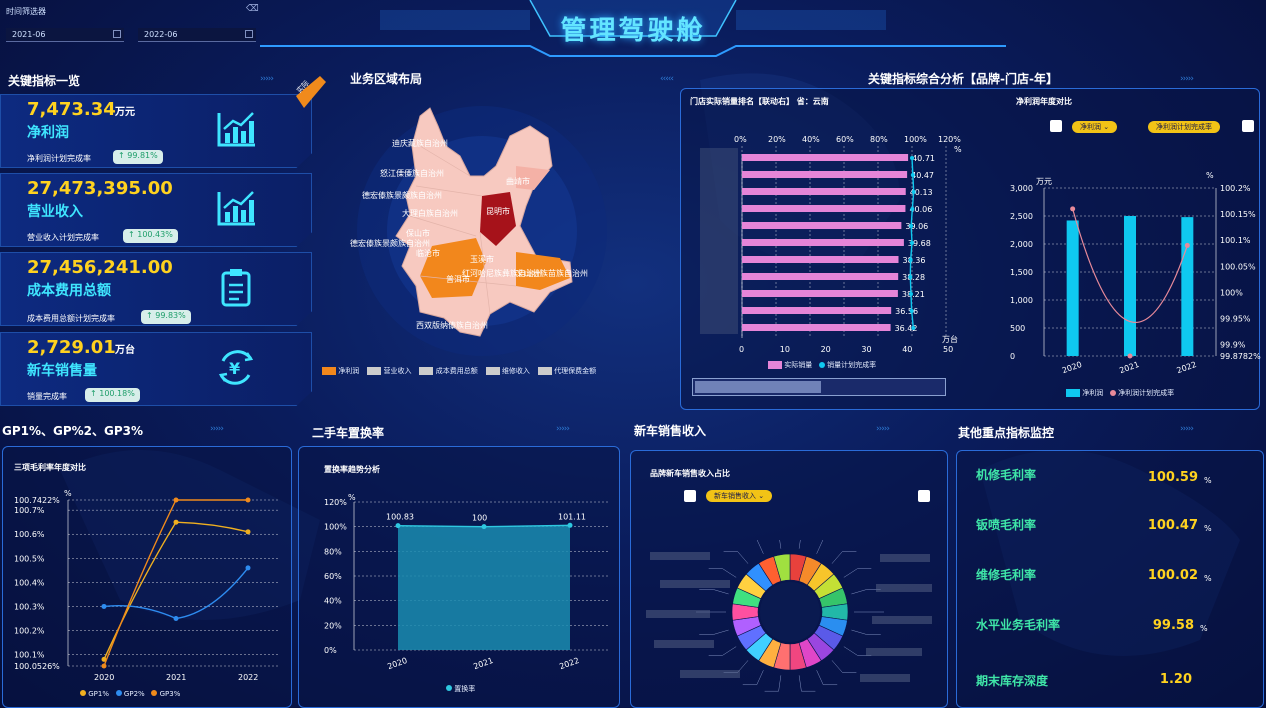 The width and height of the screenshot is (1266, 708). What do you see at coordinates (252, 9) in the screenshot?
I see `filter-clear-icon: ⌫` at bounding box center [252, 9].